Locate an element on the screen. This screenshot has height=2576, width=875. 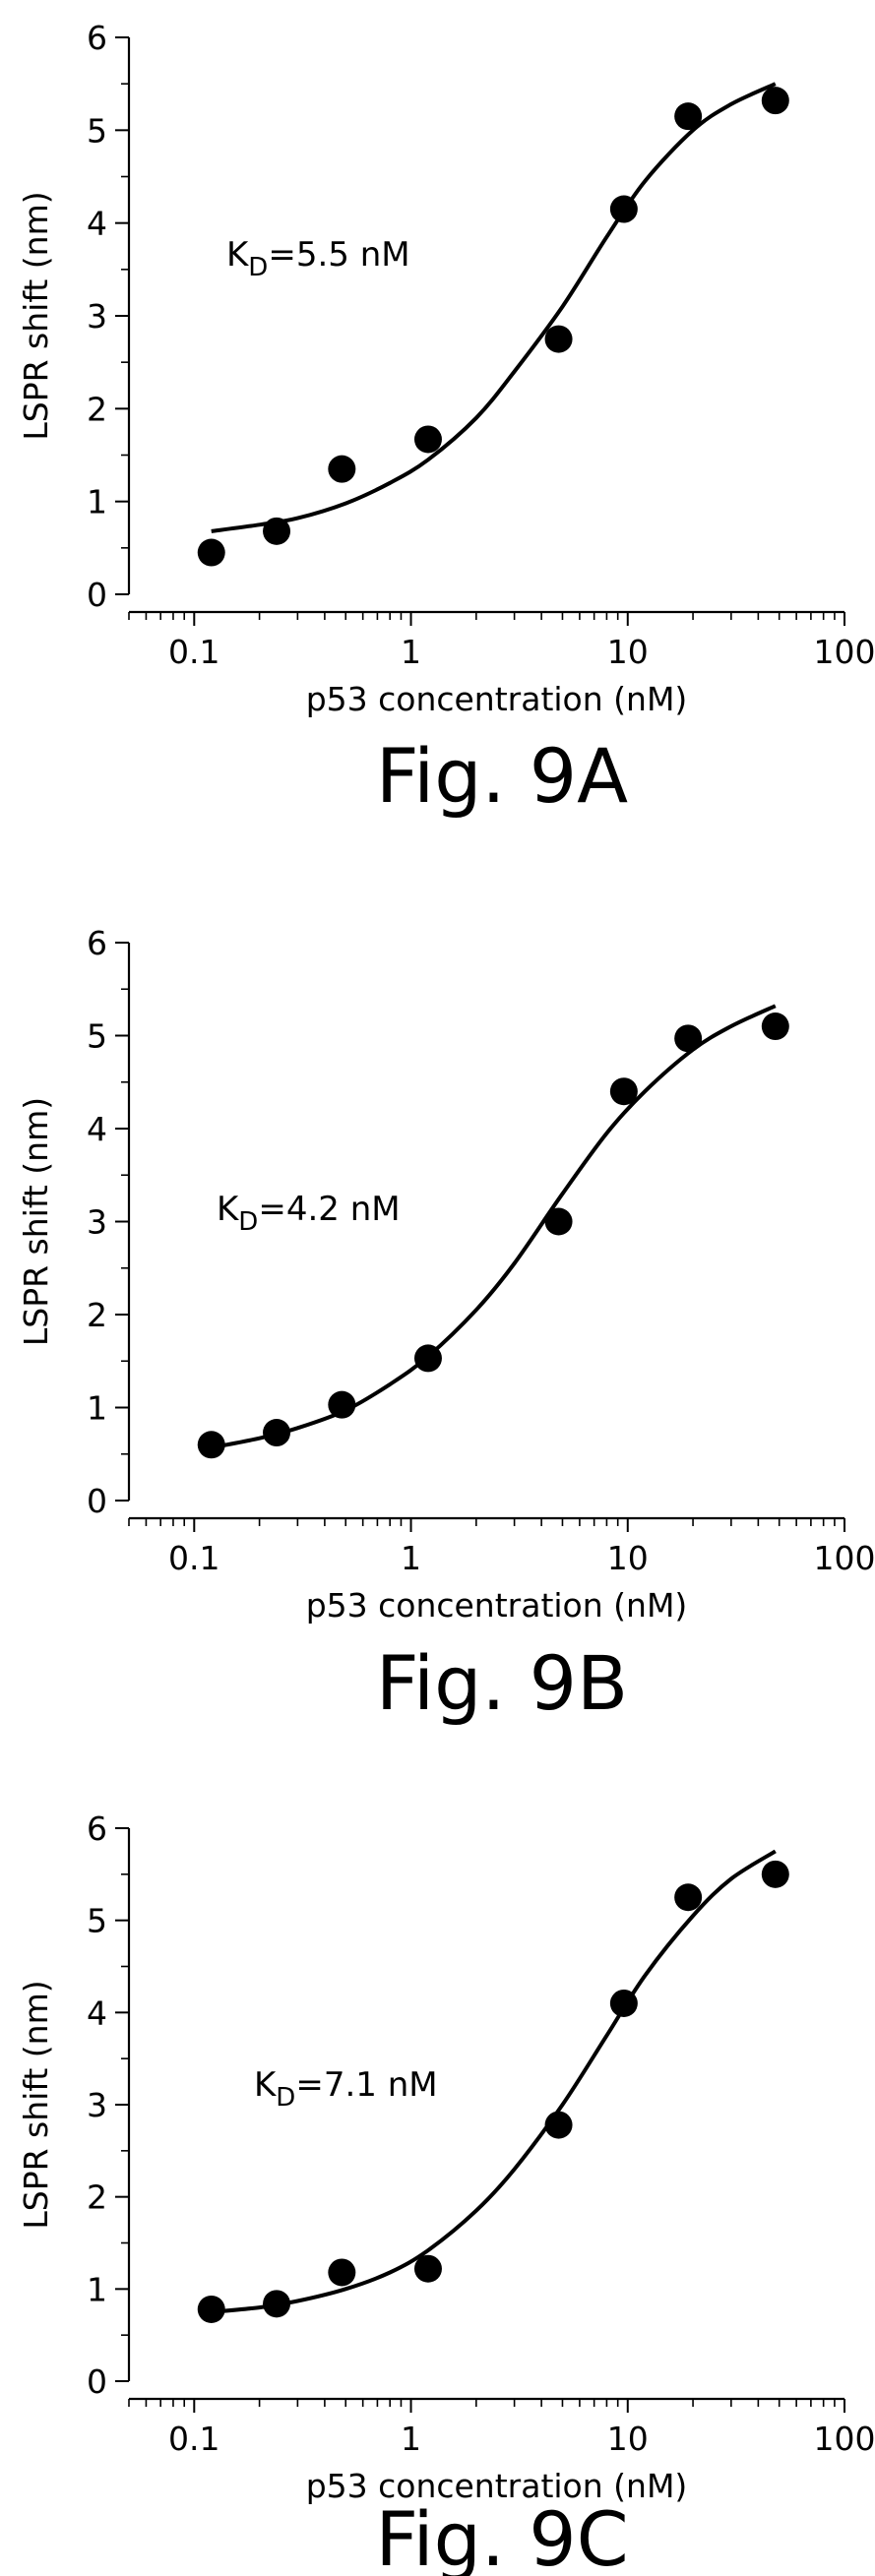
figure-caption: Fig. 9C is located at coordinates (501, 2535).